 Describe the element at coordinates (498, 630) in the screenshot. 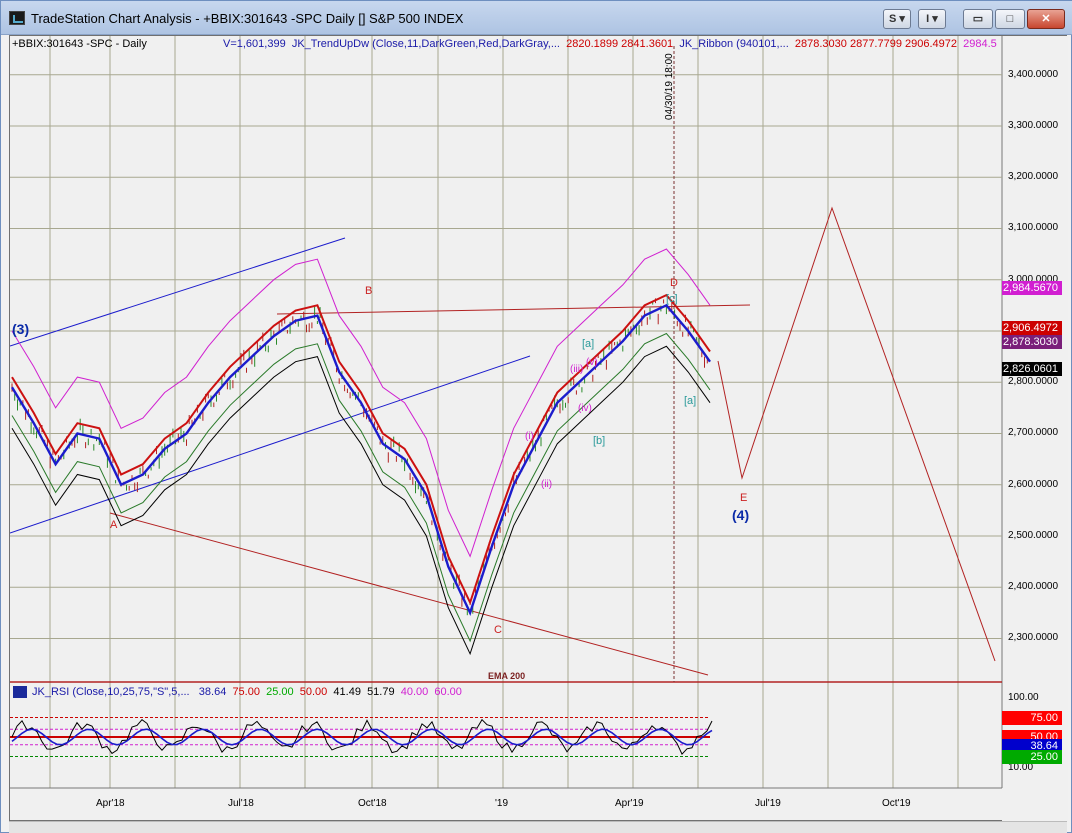

I see `wave-label: C` at that location.